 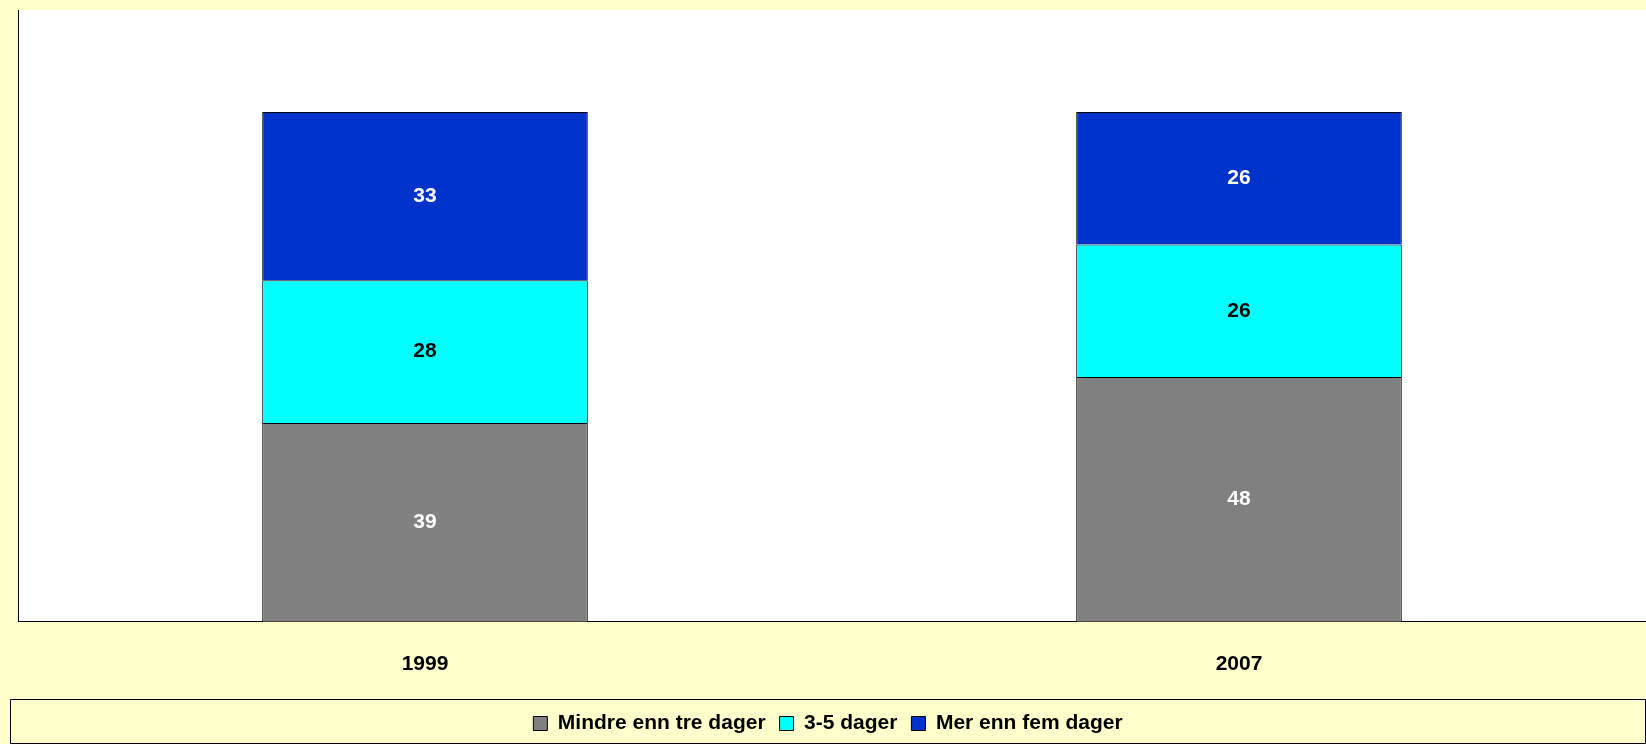 I want to click on data-label: 33, so click(x=425, y=194).